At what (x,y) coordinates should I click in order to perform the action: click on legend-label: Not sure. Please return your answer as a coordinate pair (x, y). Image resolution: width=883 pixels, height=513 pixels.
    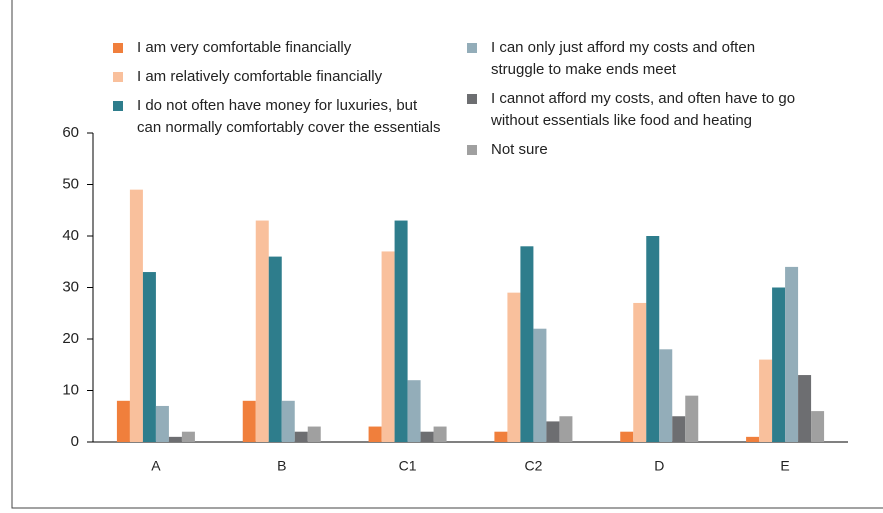
    Looking at the image, I should click on (519, 149).